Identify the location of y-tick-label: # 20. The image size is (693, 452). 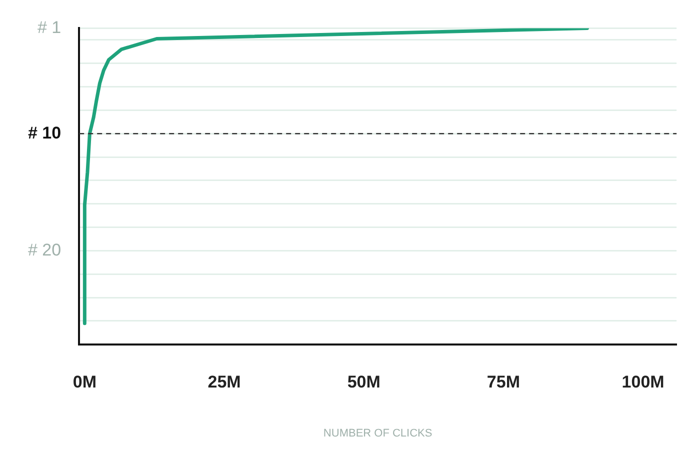
(45, 250).